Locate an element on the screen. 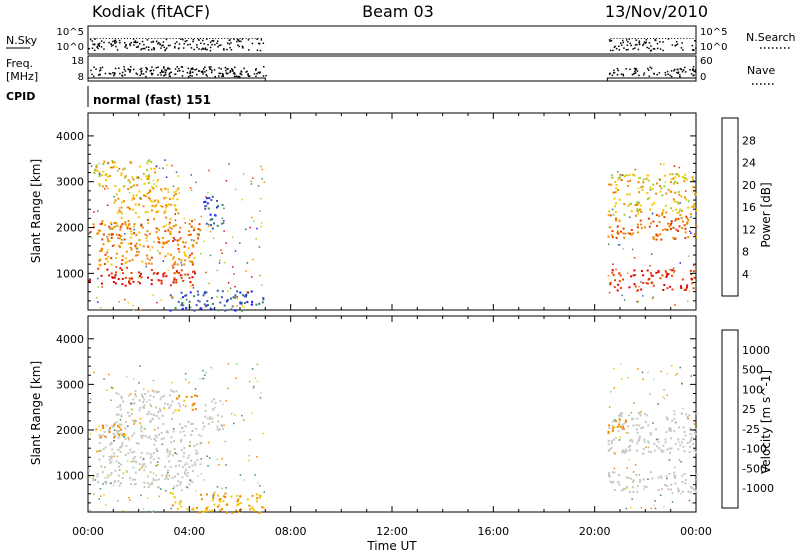 The width and height of the screenshot is (800, 554). power-colorbar-label: Power [dB] is located at coordinates (766, 214).